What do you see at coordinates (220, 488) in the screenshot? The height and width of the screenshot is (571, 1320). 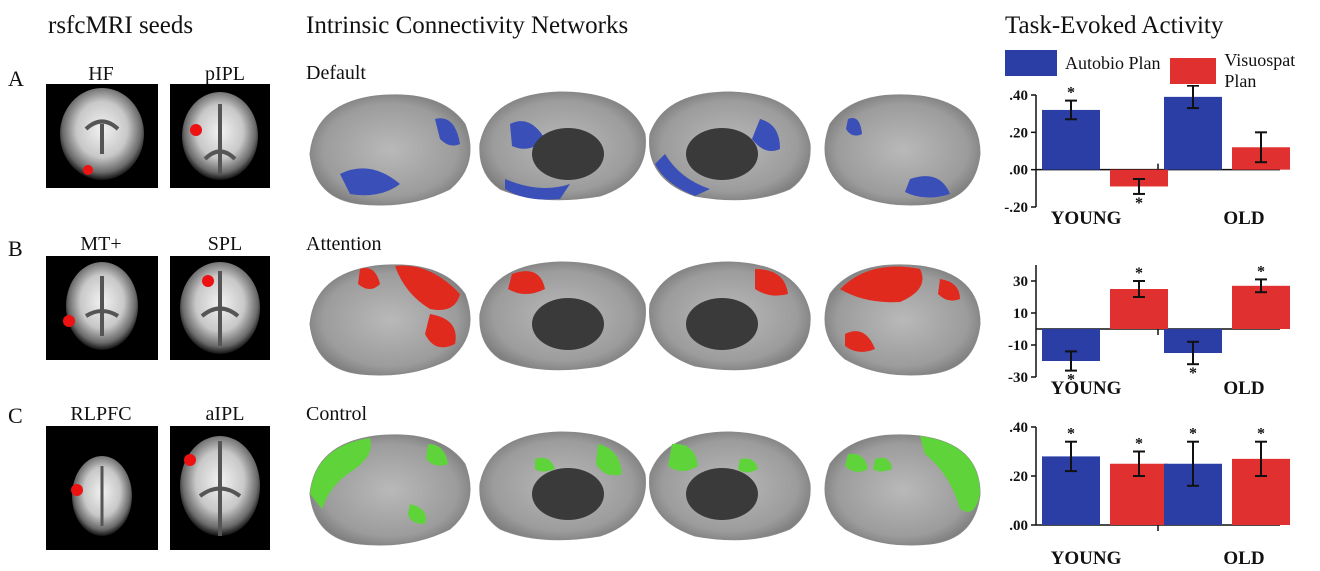 I see `mri-seed-aipl` at bounding box center [220, 488].